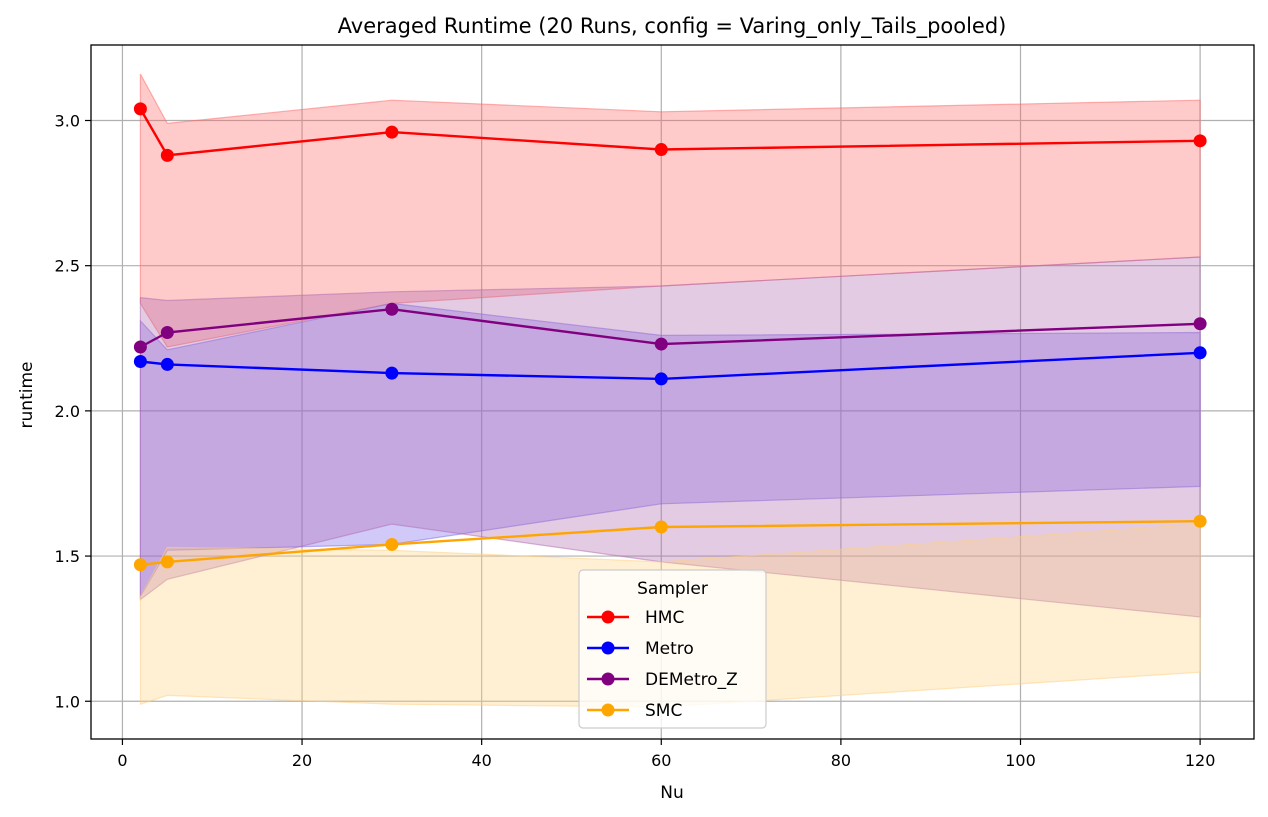  Describe the element at coordinates (1200, 760) in the screenshot. I see `x-tick-label: 120` at that location.